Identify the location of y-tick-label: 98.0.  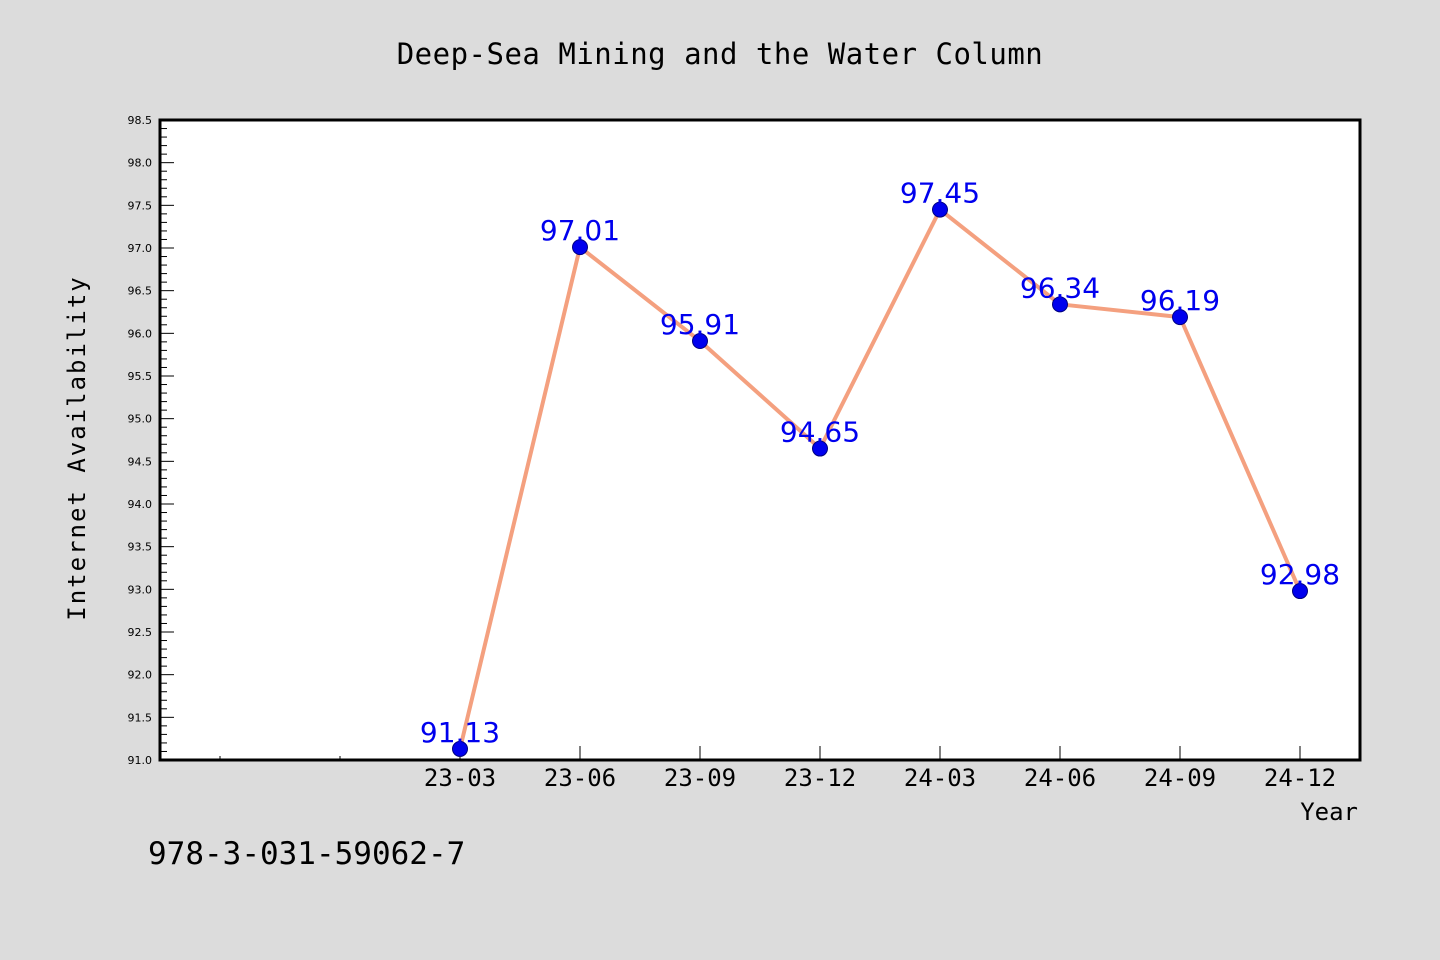
(140, 163).